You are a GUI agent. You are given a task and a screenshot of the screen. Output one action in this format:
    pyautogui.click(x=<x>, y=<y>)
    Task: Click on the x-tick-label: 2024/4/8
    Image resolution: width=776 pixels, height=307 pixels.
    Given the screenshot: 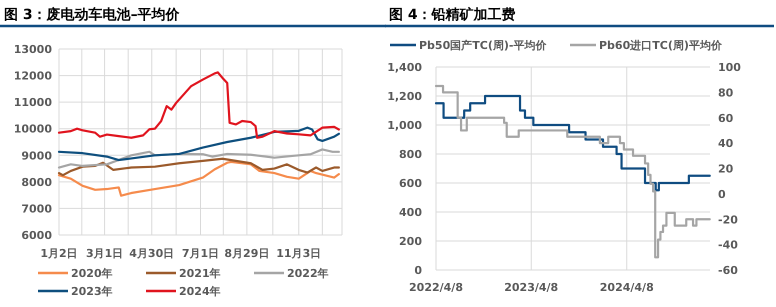 What is the action you would take?
    pyautogui.click(x=627, y=287)
    